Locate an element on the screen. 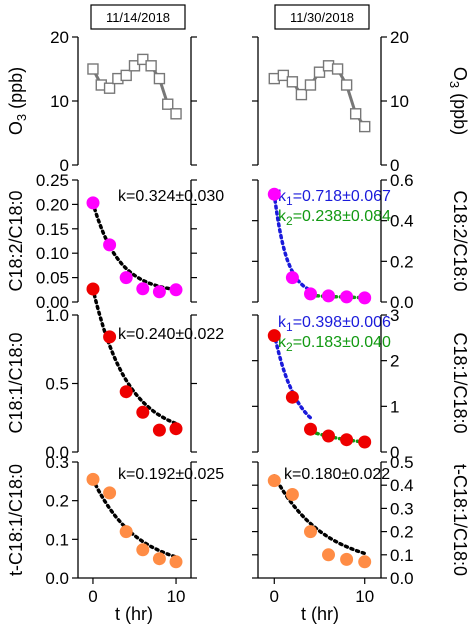  c182-left-ytick-label-1: 0.05 is located at coordinates (52, 278).